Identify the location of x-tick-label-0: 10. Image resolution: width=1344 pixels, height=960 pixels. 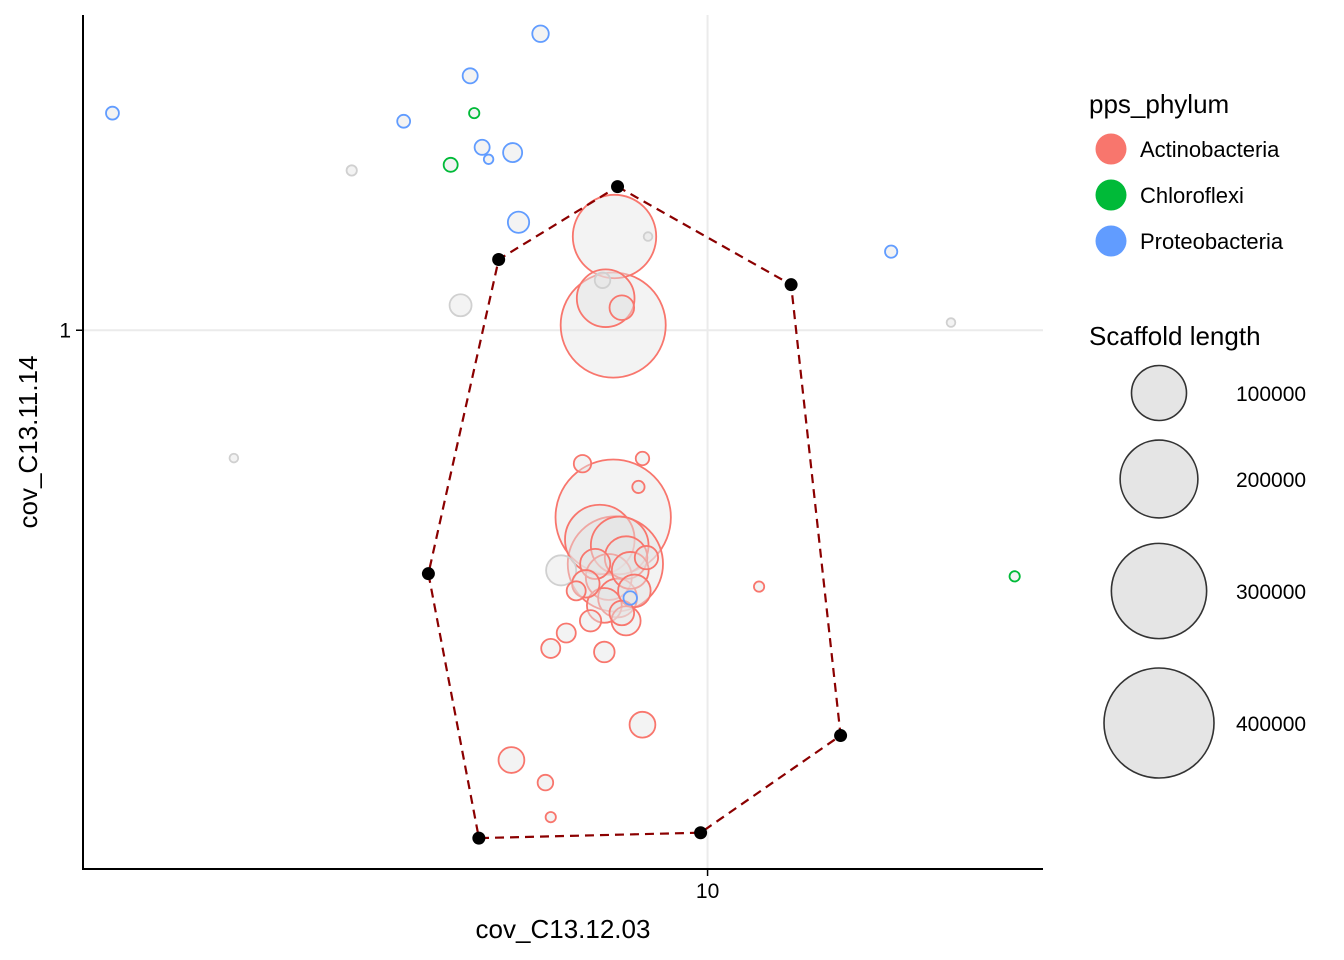
(707, 891).